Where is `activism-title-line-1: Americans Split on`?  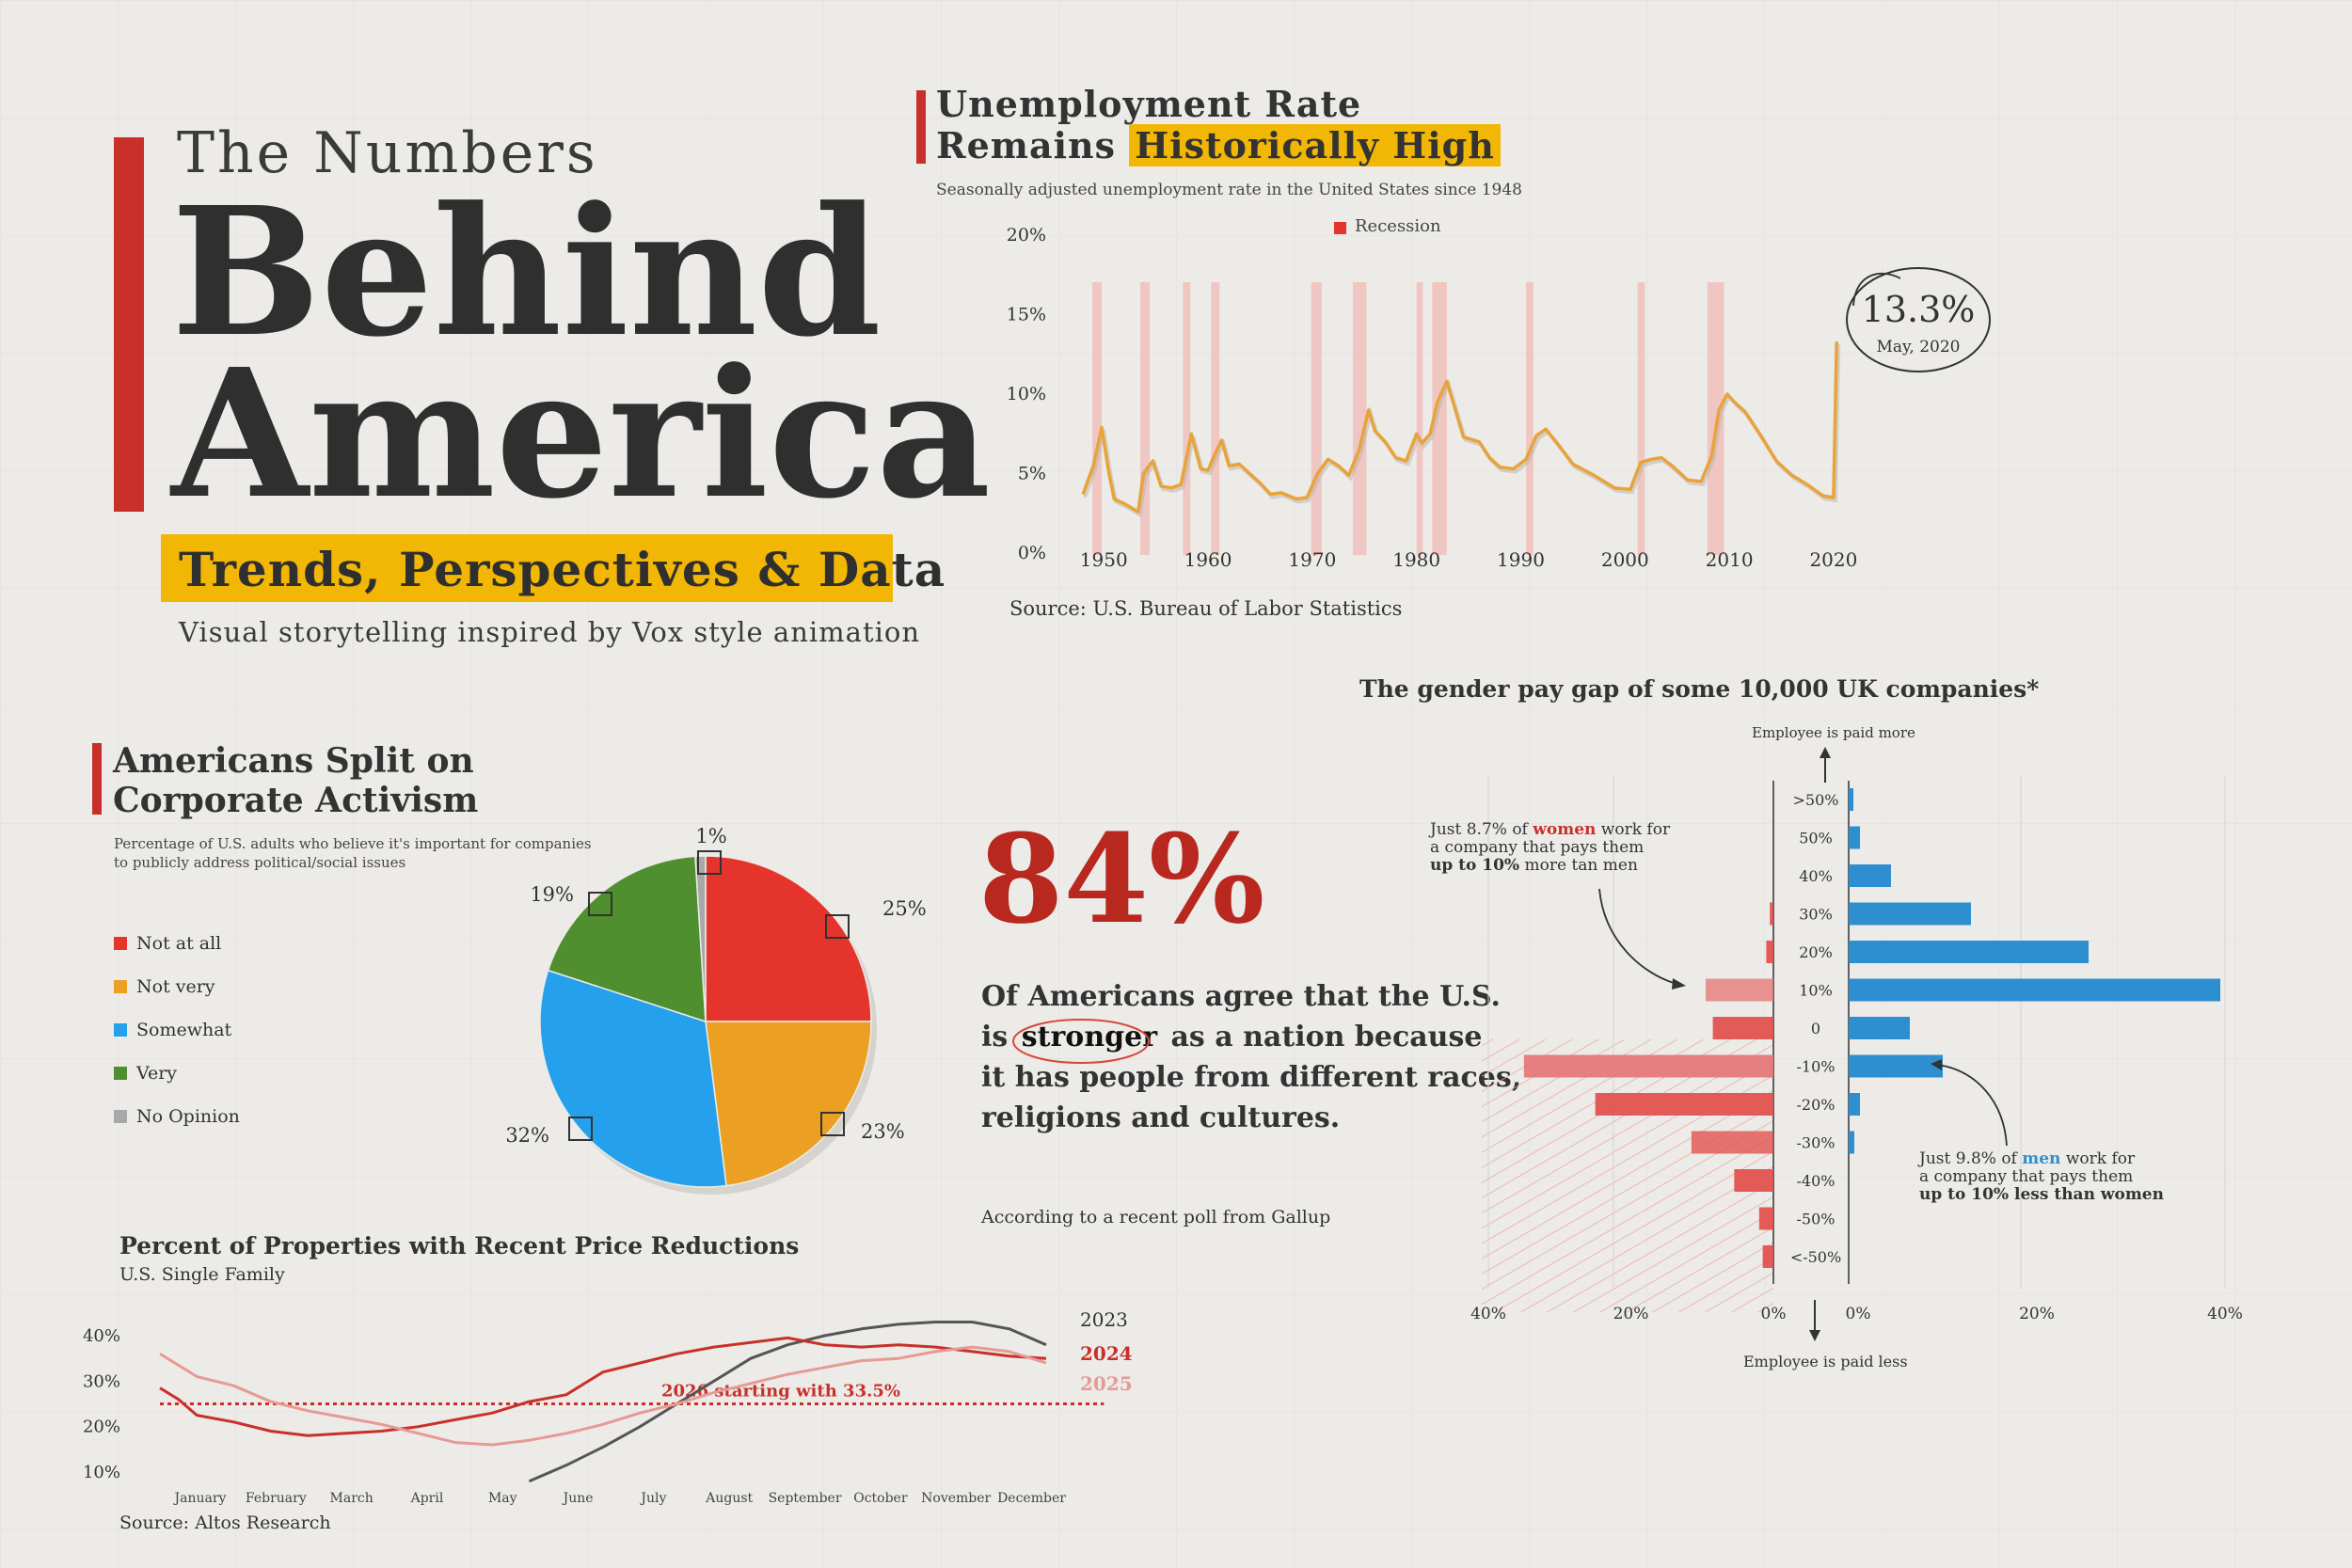 activism-title-line-1: Americans Split on is located at coordinates (293, 761).